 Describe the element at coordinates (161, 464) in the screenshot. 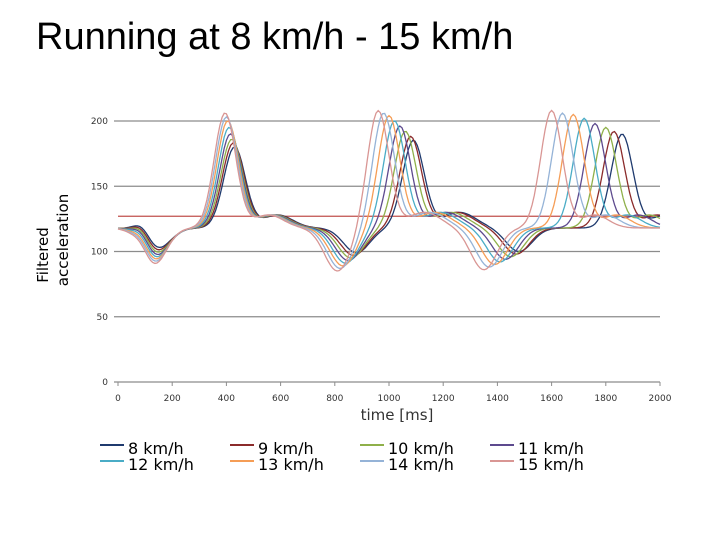

I see `legend-label: 12 km/h` at that location.